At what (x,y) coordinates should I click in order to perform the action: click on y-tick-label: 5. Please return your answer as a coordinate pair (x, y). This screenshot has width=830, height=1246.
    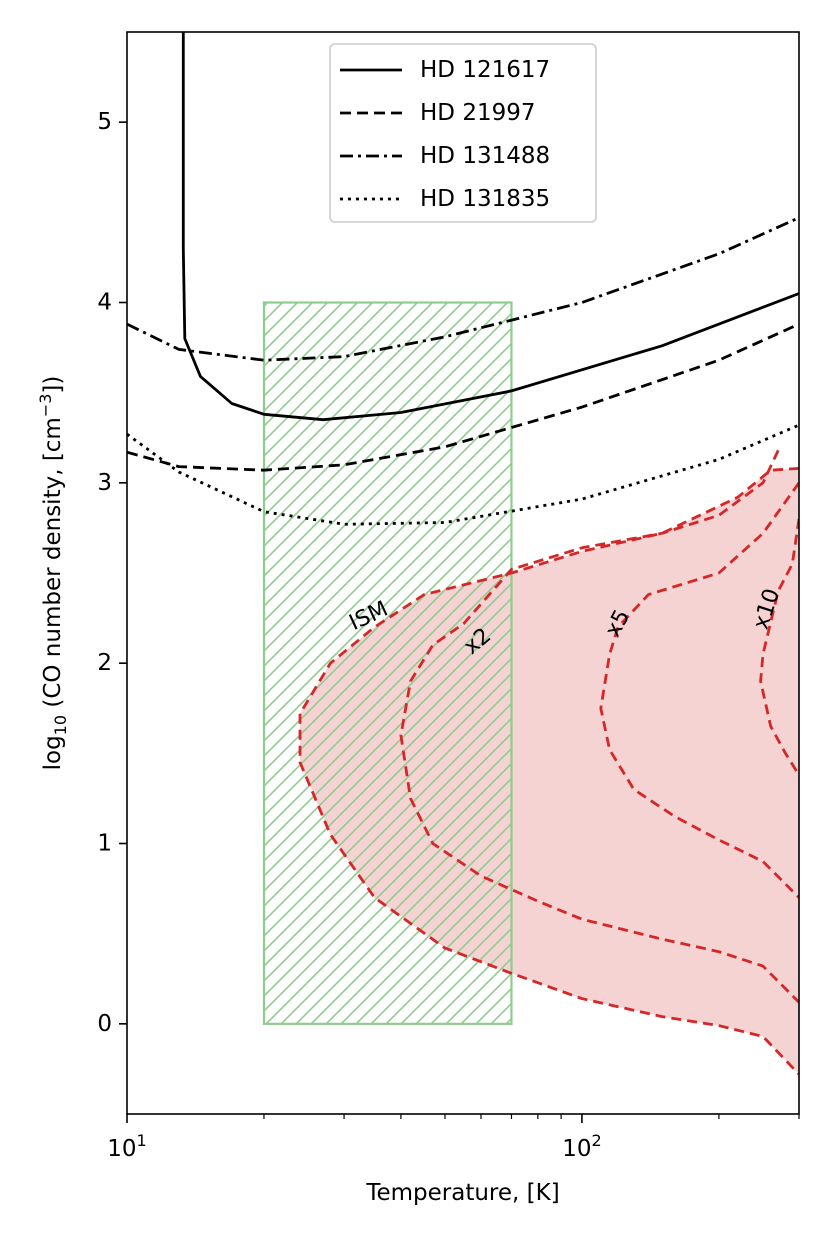
    Looking at the image, I should click on (104, 122).